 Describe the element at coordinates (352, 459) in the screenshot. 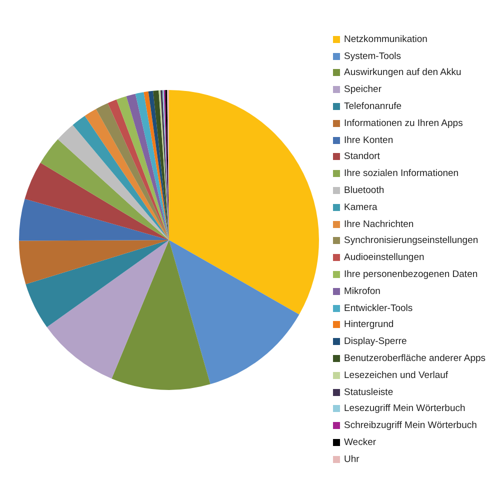

I see `legend-label: Uhr` at that location.